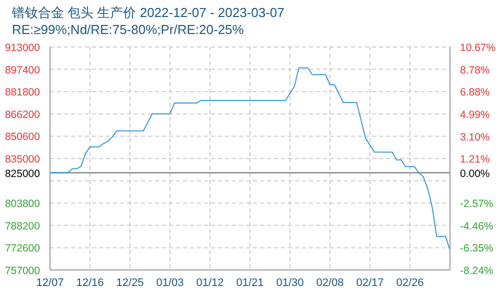 The width and height of the screenshot is (500, 300). What do you see at coordinates (22, 92) in the screenshot?
I see `y-tick-label: 881800` at bounding box center [22, 92].